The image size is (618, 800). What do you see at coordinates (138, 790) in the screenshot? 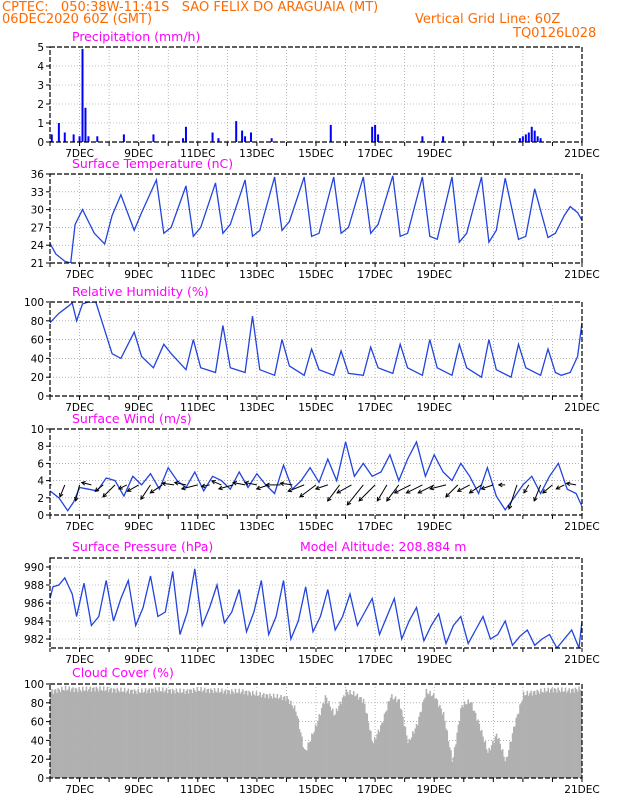
I see `panel-6-xtick-label: 9DEC` at bounding box center [138, 790].